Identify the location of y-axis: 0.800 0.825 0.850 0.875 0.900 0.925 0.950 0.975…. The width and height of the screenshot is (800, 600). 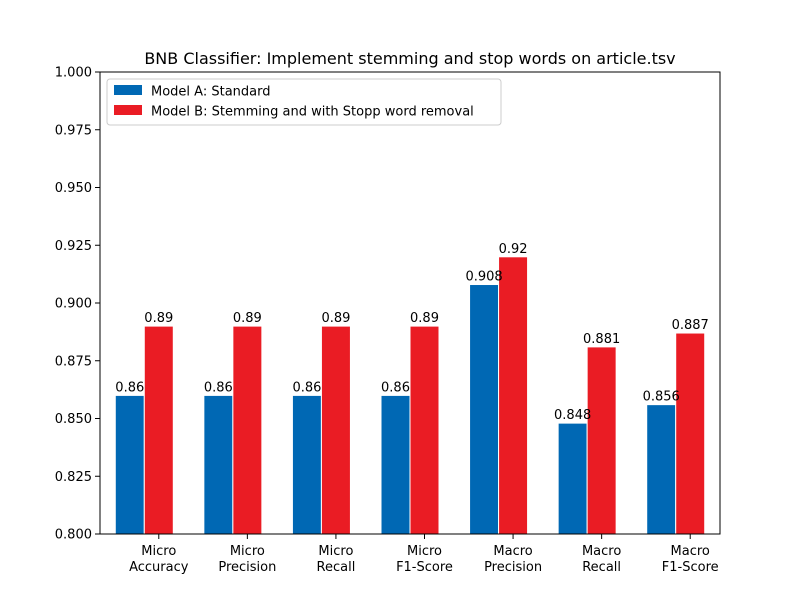
(77, 304).